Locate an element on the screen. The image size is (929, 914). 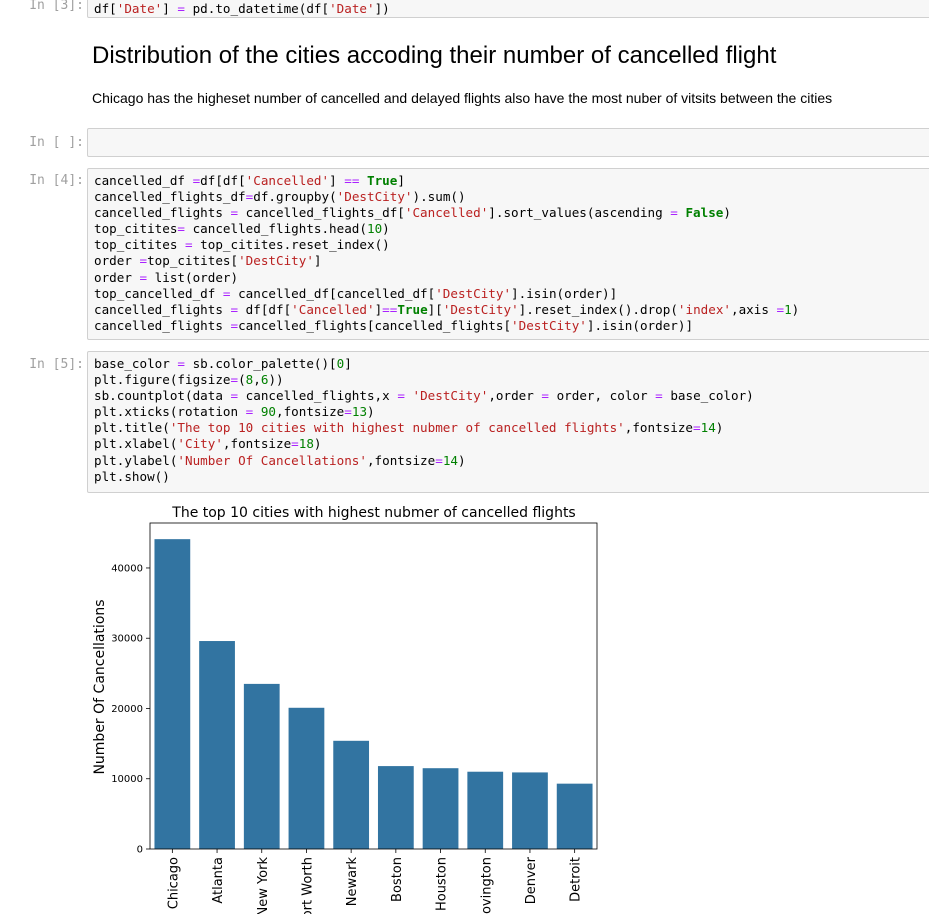
y-axis: 0 10000 20000 30000 40000 is located at coordinates (130, 709).